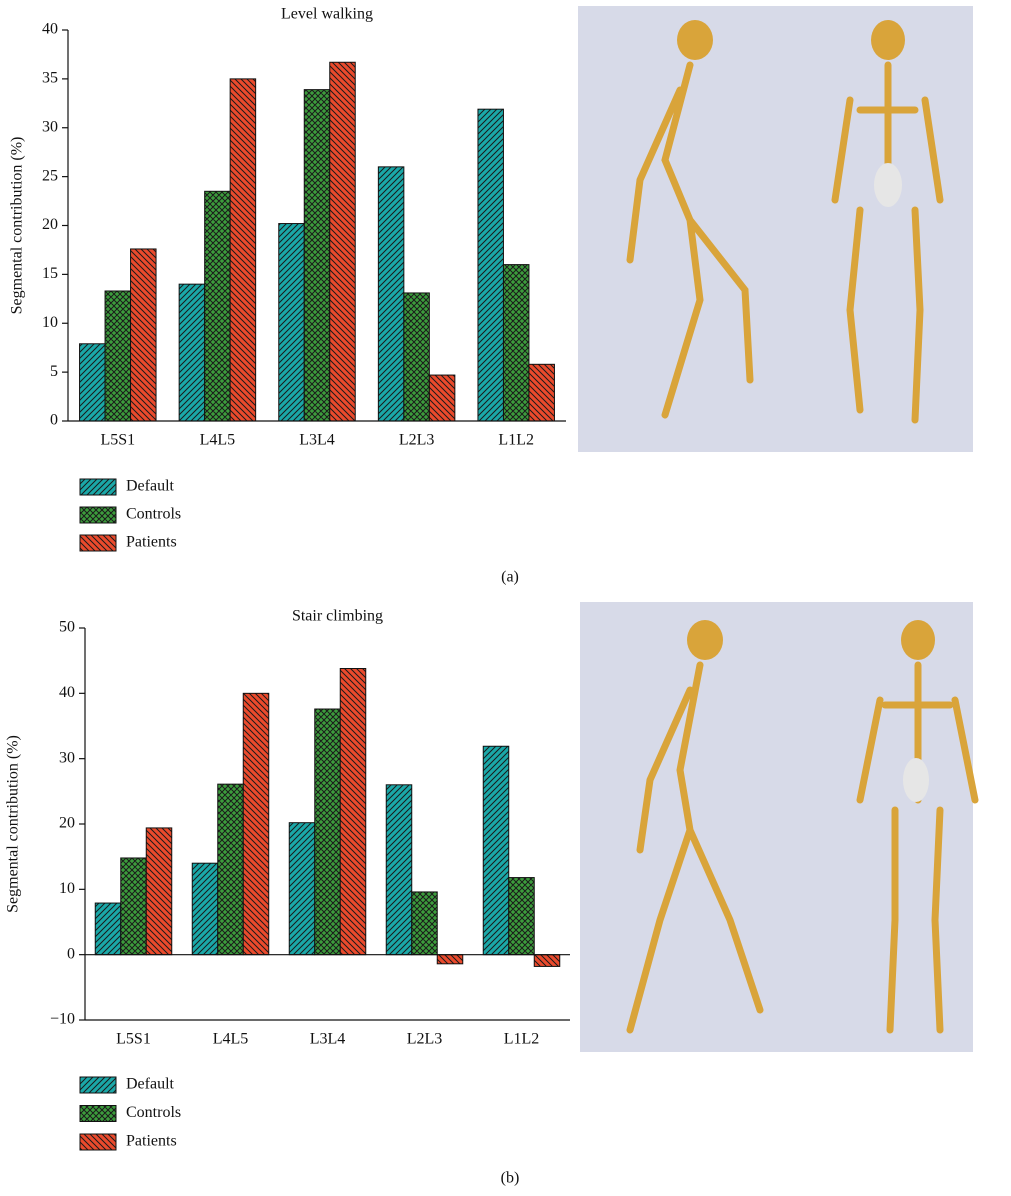  Describe the element at coordinates (50, 273) in the screenshot. I see `y-tick-label: 15` at that location.